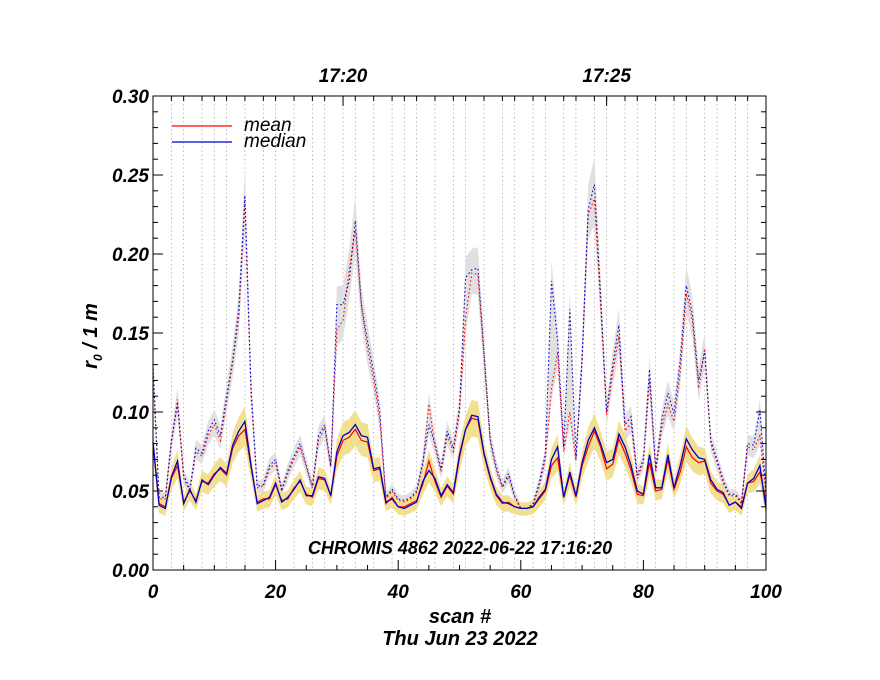  I want to click on y-axis-title-r: r, so click(91, 364).